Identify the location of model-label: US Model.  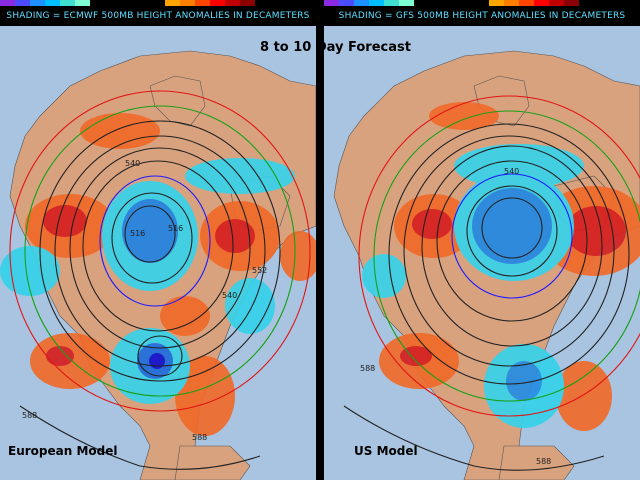
(386, 451).